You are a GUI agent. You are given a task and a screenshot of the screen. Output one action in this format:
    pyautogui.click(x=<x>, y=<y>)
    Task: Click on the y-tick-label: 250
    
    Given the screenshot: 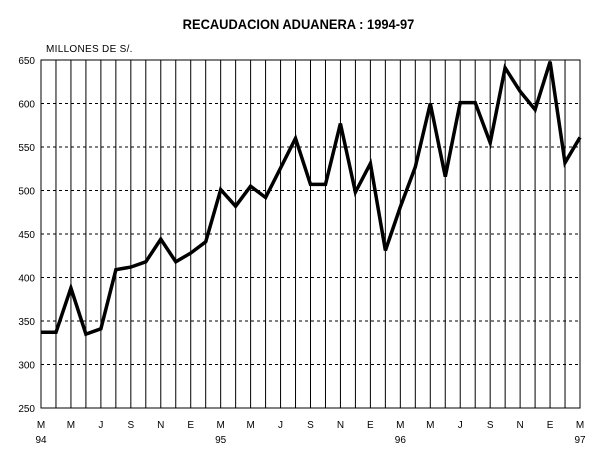 What is the action you would take?
    pyautogui.click(x=26, y=409)
    